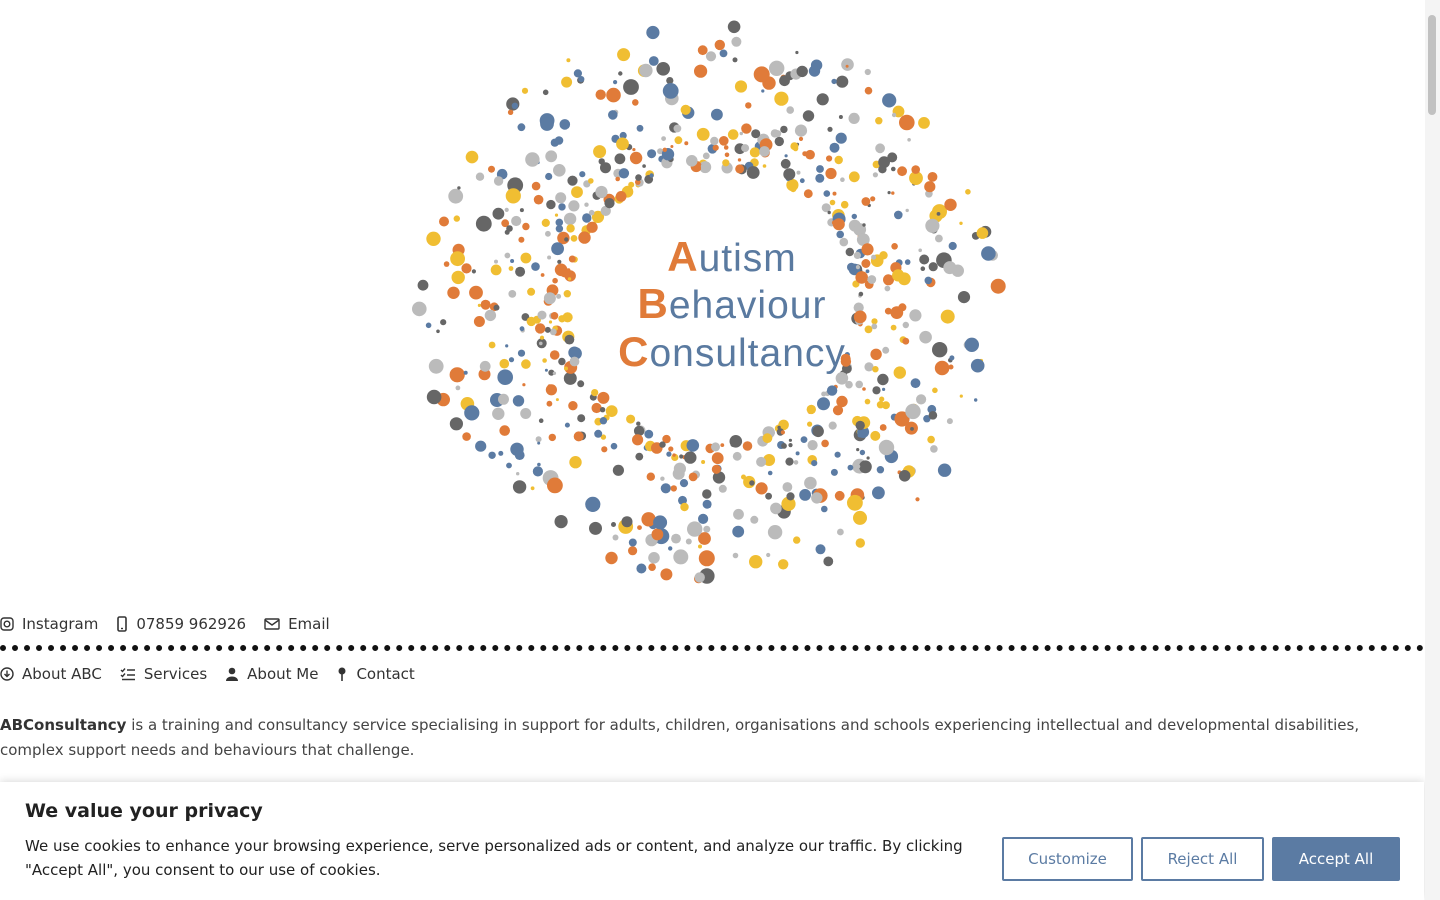  I want to click on nav-text: Services, so click(175, 674).